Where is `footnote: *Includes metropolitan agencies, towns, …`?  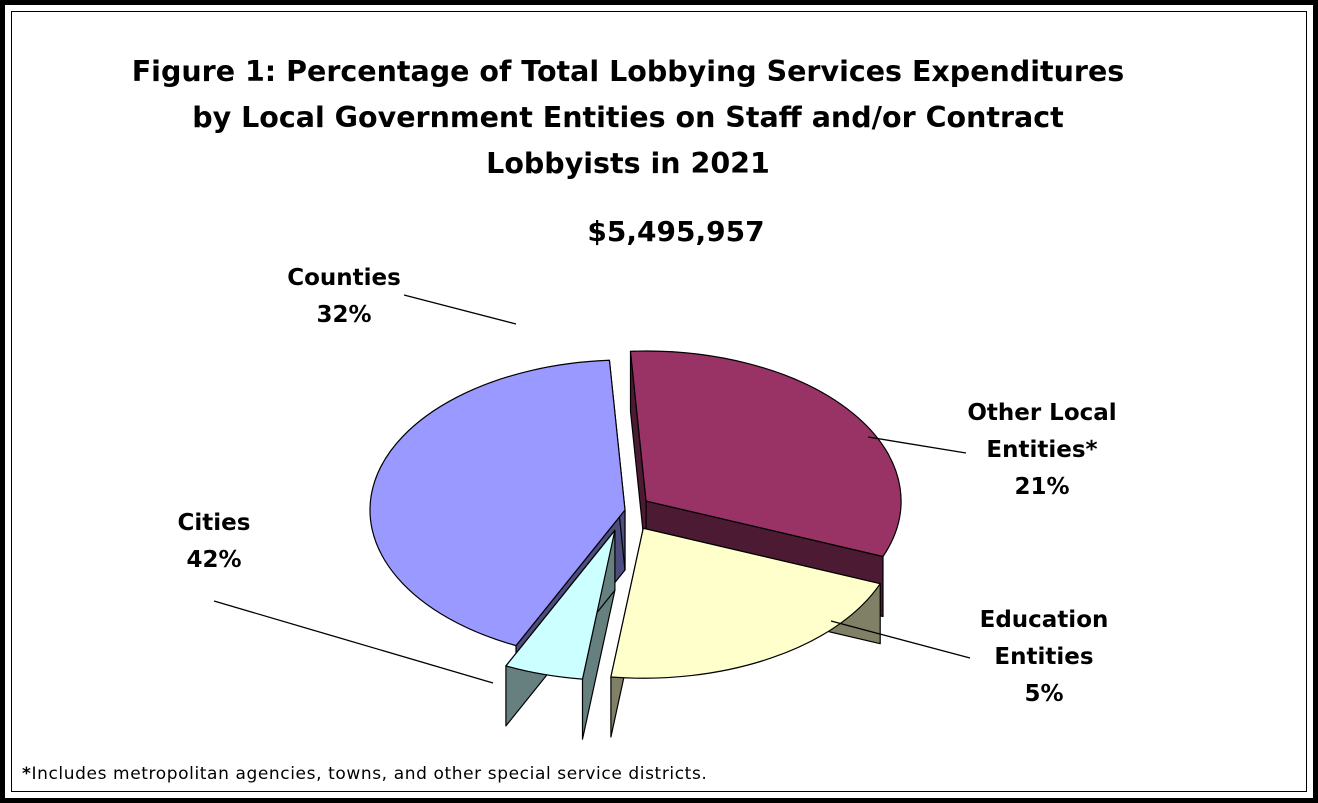
footnote: *Includes metropolitan agencies, towns, … is located at coordinates (364, 774).